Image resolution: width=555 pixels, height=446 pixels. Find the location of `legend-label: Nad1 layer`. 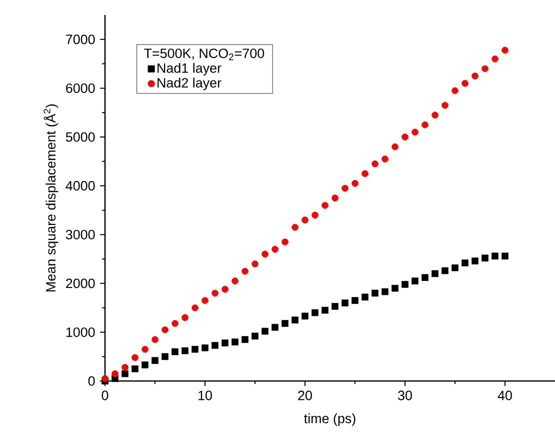

legend-label: Nad1 layer is located at coordinates (190, 69).